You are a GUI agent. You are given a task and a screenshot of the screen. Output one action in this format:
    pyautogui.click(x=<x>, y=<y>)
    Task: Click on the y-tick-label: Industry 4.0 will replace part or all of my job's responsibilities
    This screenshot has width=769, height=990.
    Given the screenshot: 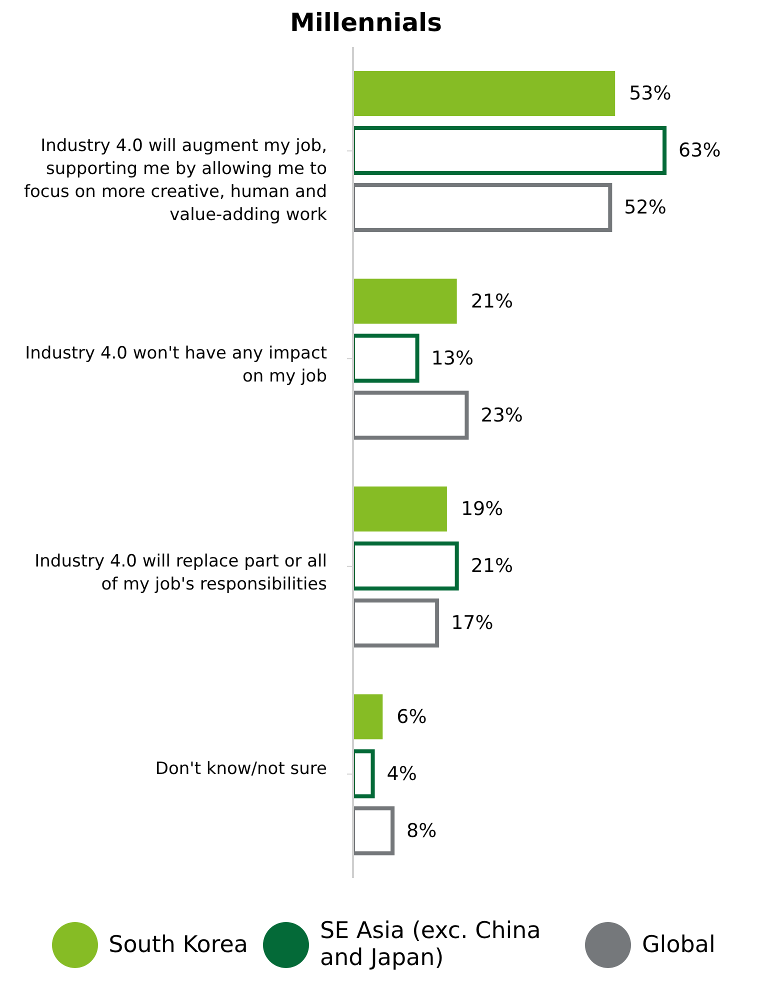 What is the action you would take?
    pyautogui.click(x=181, y=572)
    